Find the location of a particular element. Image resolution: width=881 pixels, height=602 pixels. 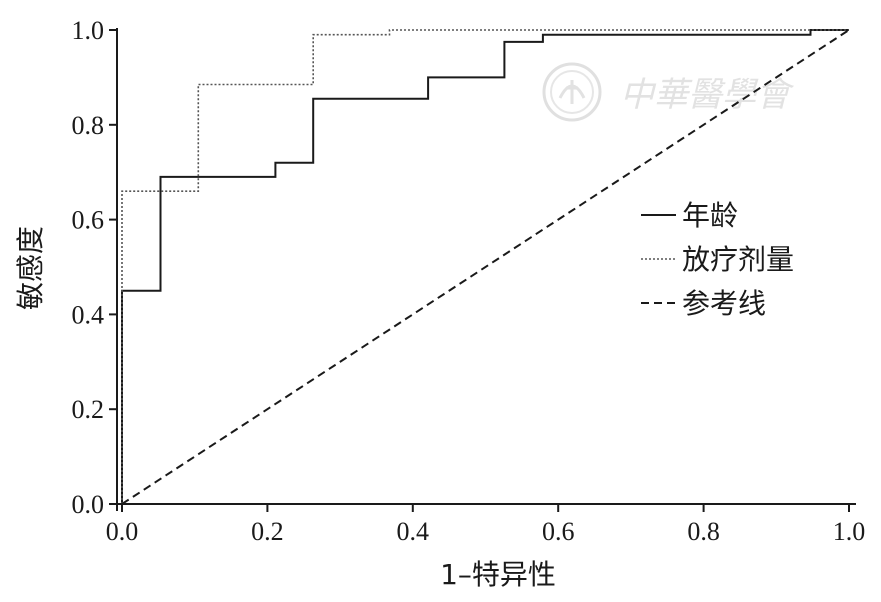

x-axis-title: 1–特异性 is located at coordinates (498, 574).